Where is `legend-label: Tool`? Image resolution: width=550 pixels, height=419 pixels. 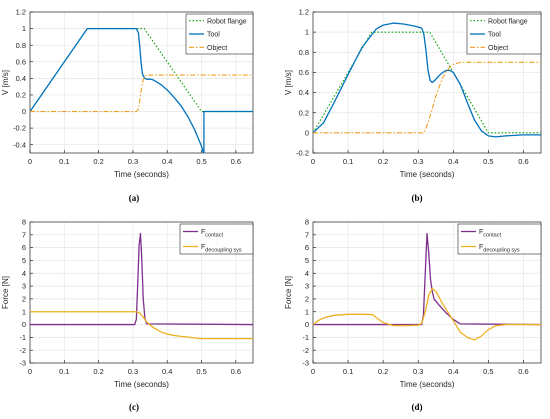
legend-label: Tool is located at coordinates (494, 35).